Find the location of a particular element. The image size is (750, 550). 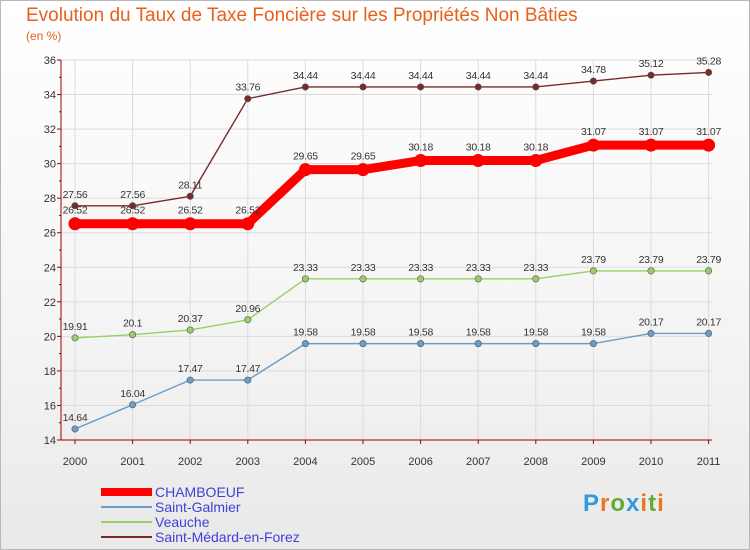

y-tick-label: 18 is located at coordinates (50, 372).